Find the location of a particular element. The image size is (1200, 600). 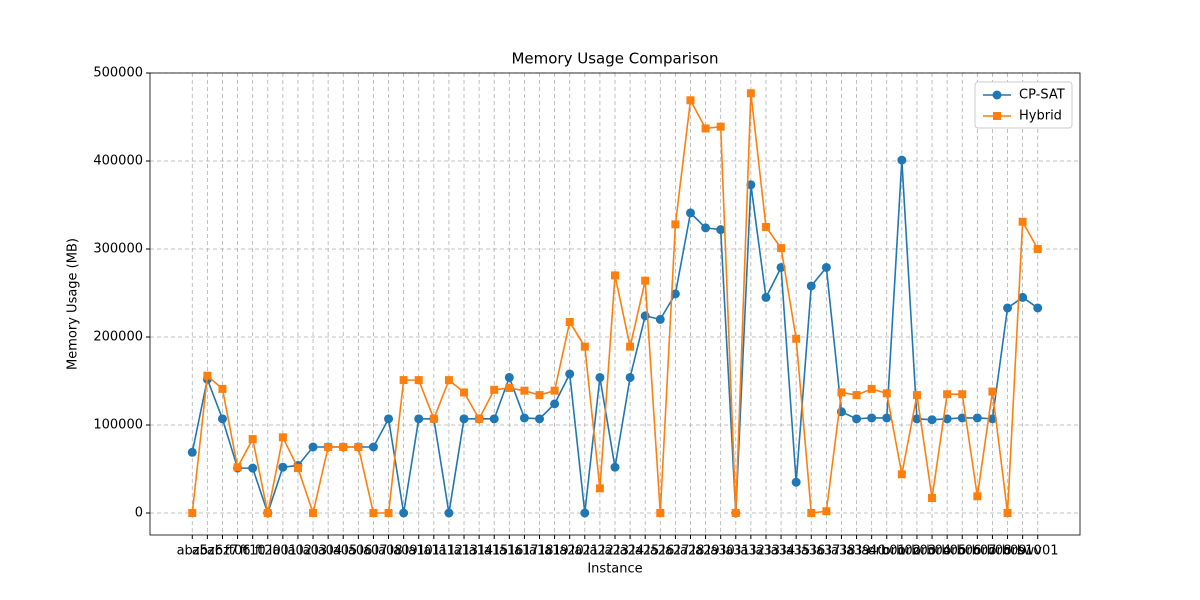

y-tick-label: 200000 is located at coordinates (118, 337).